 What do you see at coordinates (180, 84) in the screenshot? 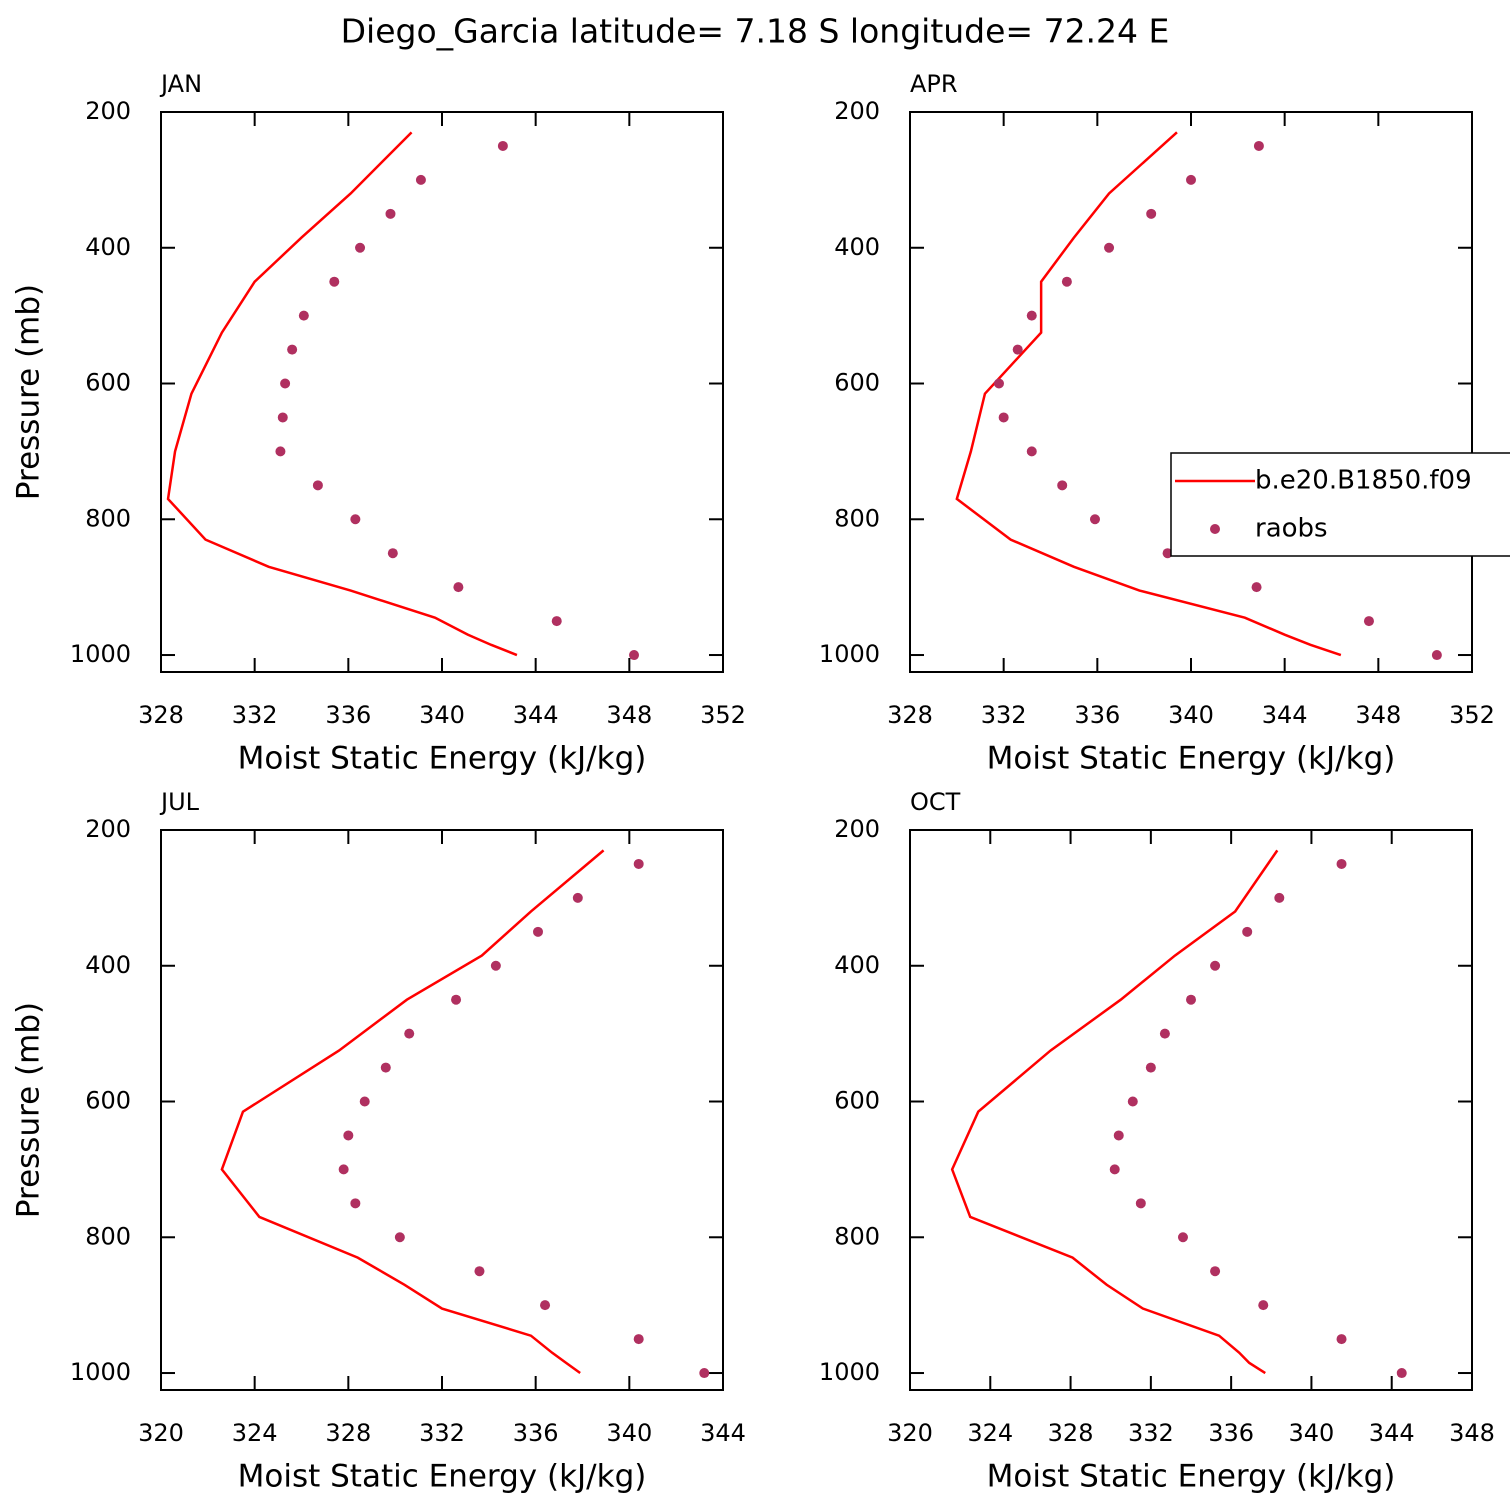
I see `panel-title: JAN` at bounding box center [180, 84].